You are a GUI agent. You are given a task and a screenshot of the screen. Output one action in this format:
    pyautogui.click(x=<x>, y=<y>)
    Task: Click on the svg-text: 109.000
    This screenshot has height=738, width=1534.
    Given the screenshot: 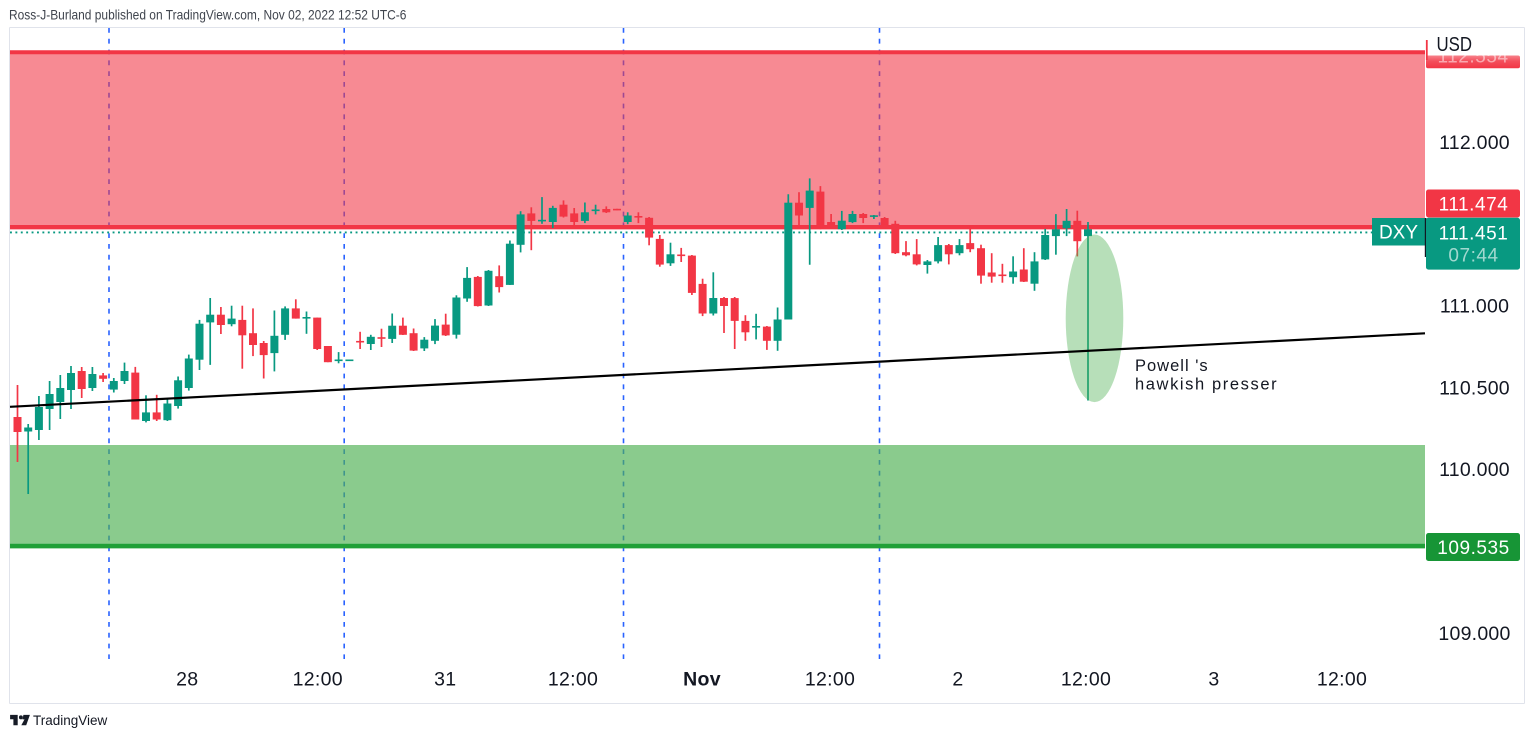 What is the action you would take?
    pyautogui.click(x=1474, y=634)
    